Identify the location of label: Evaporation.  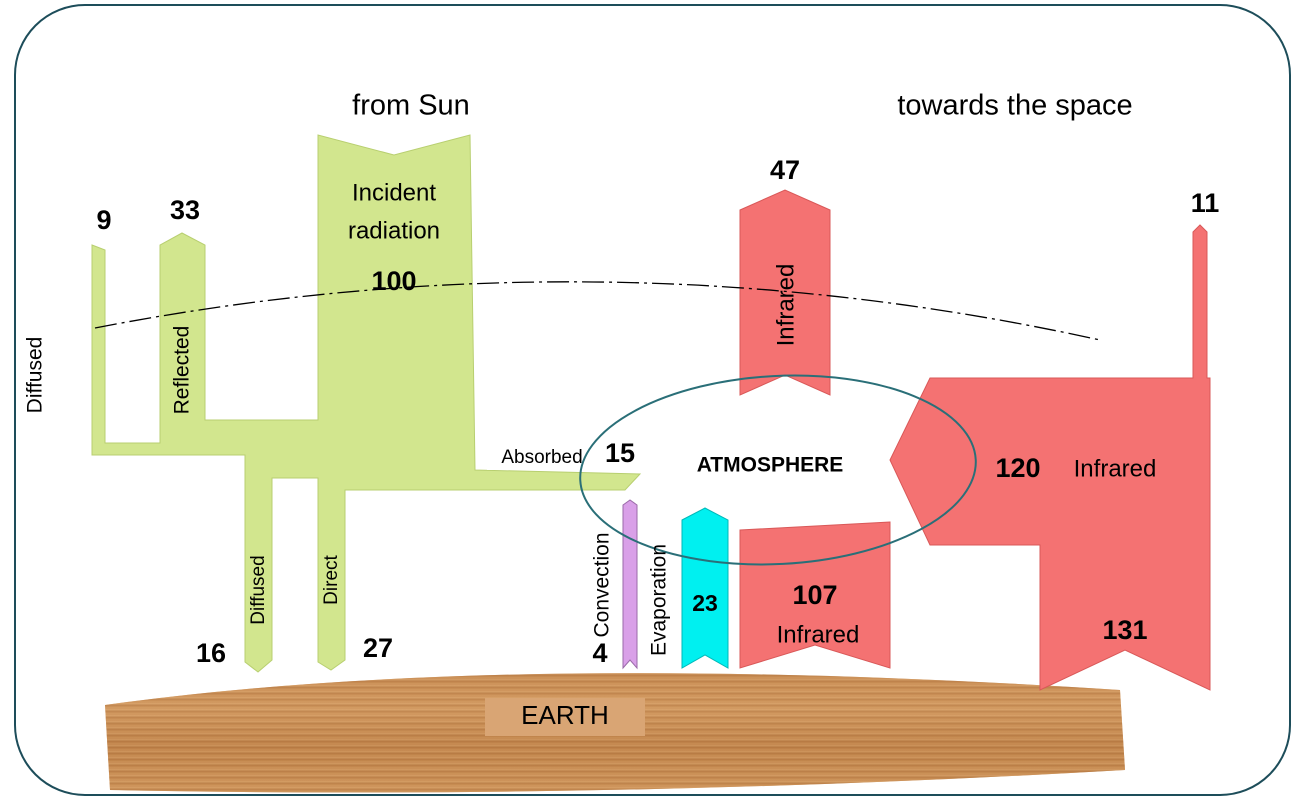
(659, 600).